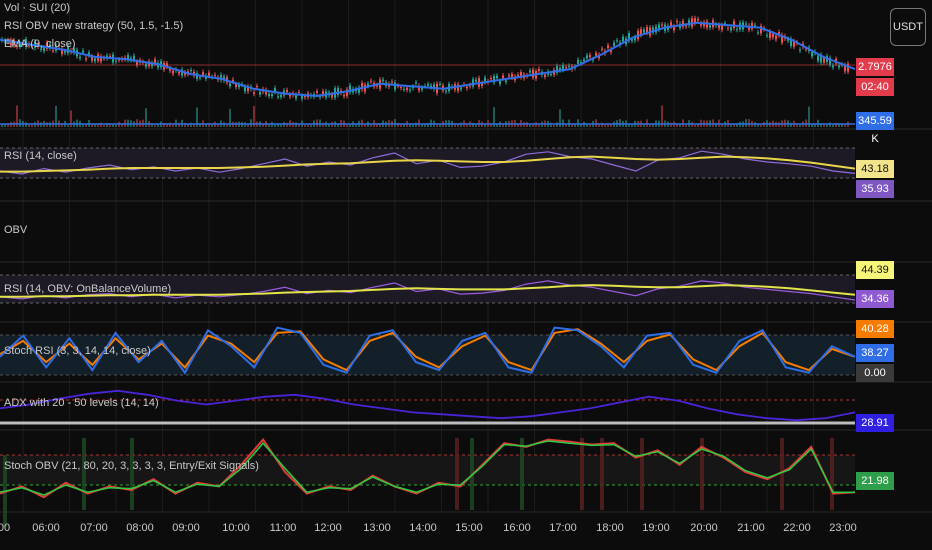 The height and width of the screenshot is (550, 932). I want to click on adx-value-tag: 28.91, so click(875, 423).